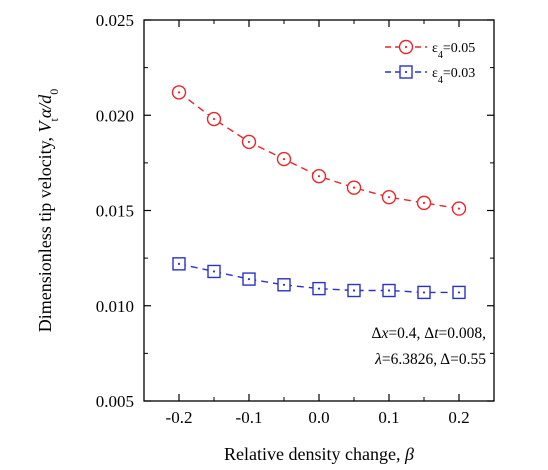 This screenshot has width=548, height=470. I want to click on series-line, so click(319, 150).